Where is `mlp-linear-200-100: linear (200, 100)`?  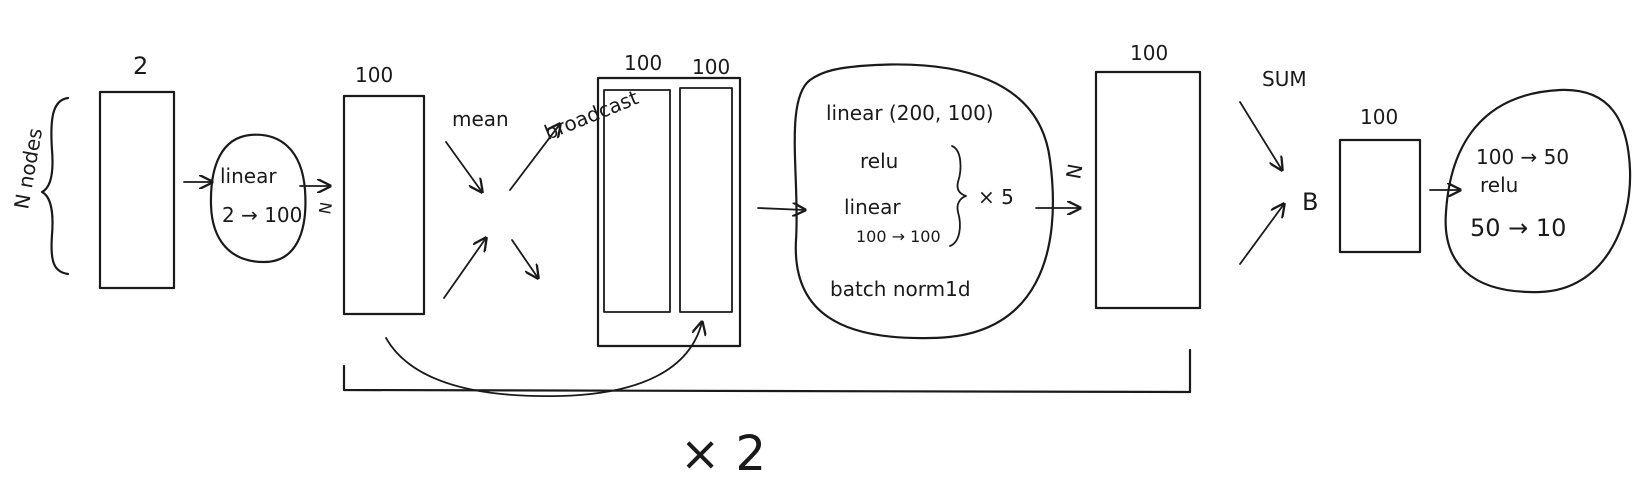
mlp-linear-200-100: linear (200, 100) is located at coordinates (910, 113).